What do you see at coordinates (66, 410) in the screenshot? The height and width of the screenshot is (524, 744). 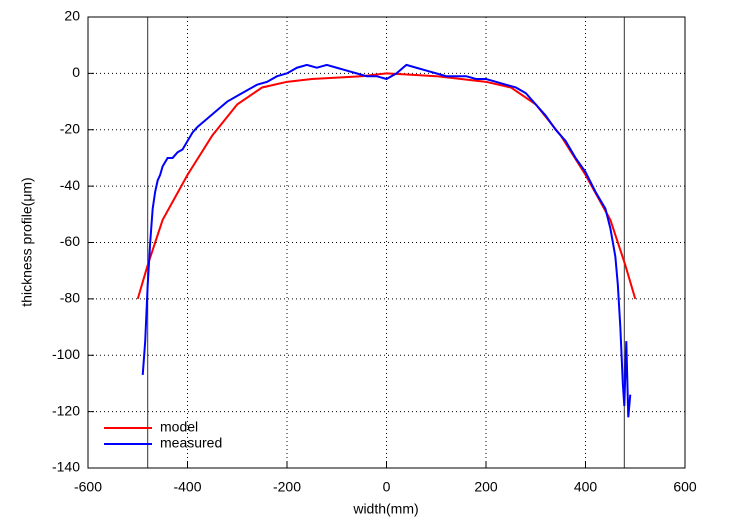 I see `y-tick-label: -120` at bounding box center [66, 410].